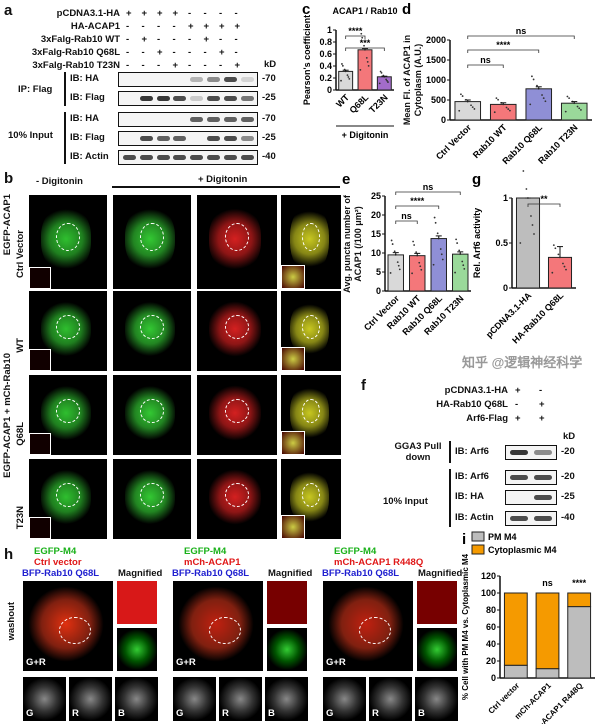  Describe the element at coordinates (325, 54) in the screenshot. I see `y-tick-label: 0.6` at that location.